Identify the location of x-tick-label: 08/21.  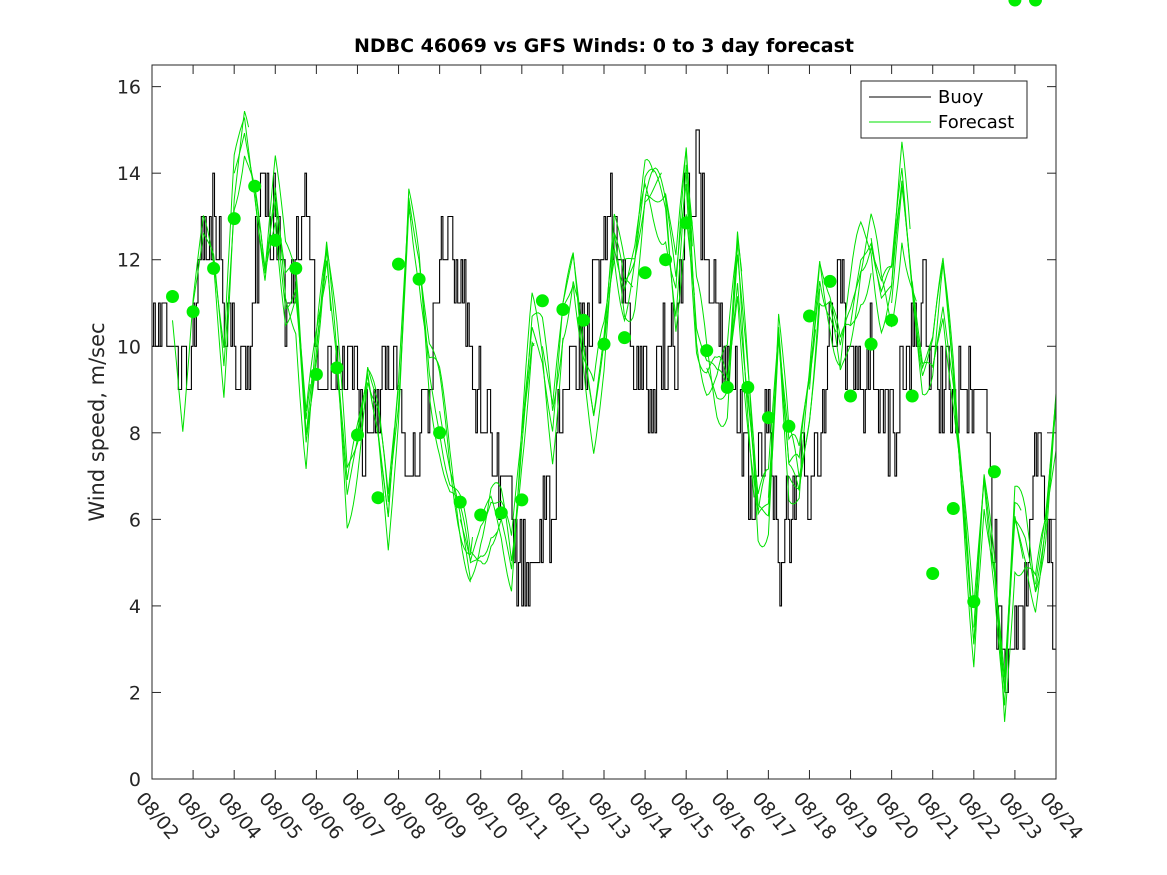
(938, 816).